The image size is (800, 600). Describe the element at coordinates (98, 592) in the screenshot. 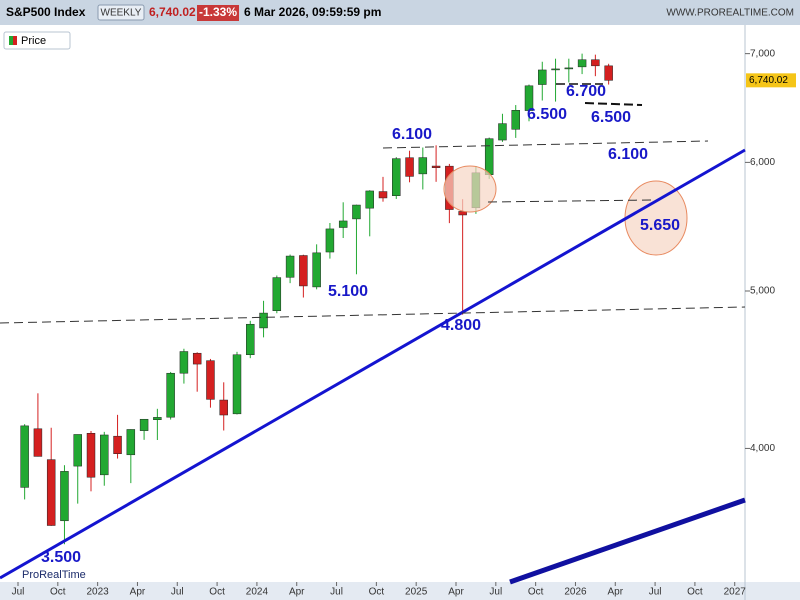

I see `x-tick-label: 2023` at that location.